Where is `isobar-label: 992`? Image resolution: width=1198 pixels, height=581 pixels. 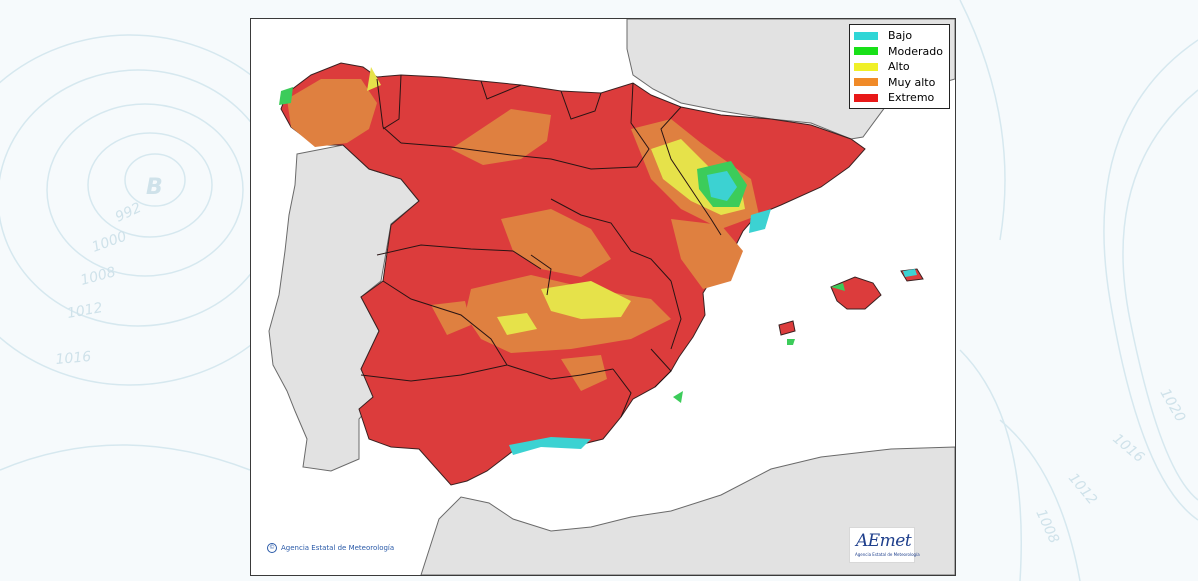
isobar-label: 992 is located at coordinates (128, 213).